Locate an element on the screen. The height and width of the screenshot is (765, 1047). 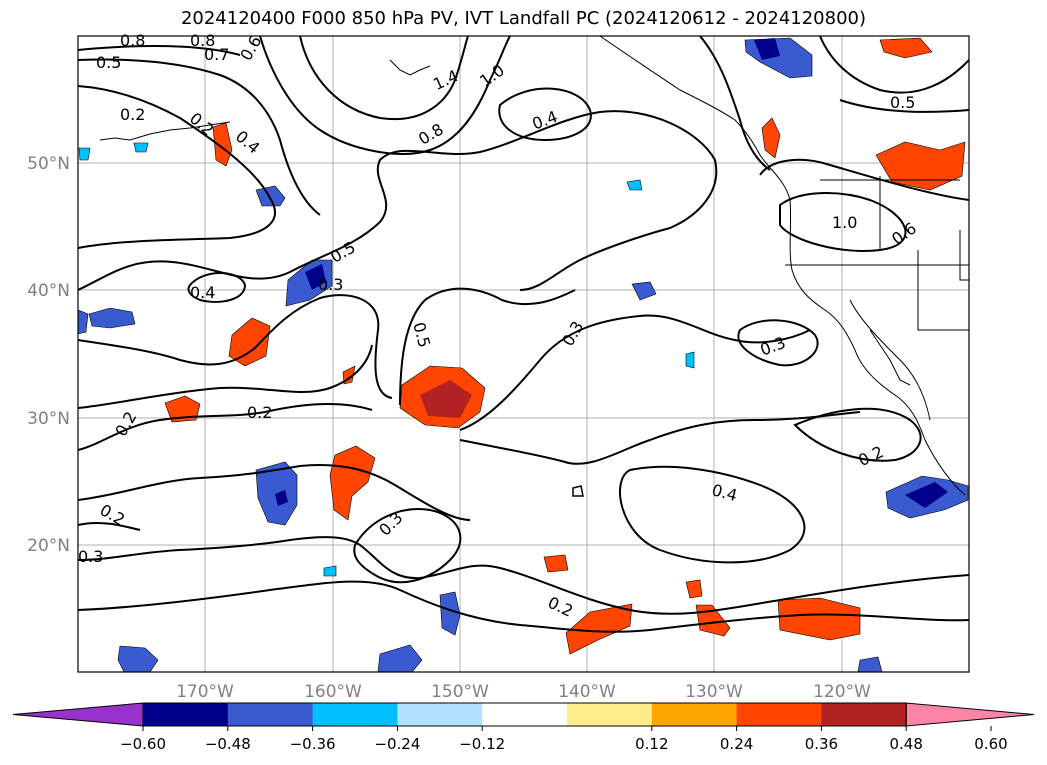
longitude-labels: 170°W 160°W 150°W 140°W 130°W 120°W is located at coordinates (523, 692).